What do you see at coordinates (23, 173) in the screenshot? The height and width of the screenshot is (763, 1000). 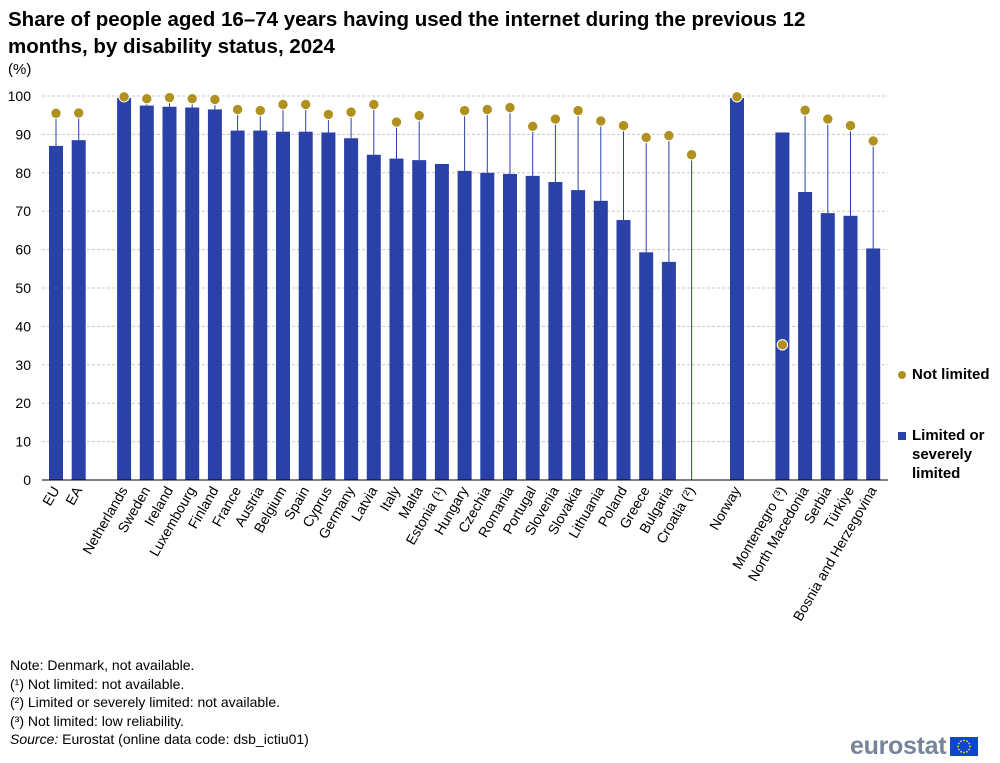 I see `y-tick-label: 80` at bounding box center [23, 173].